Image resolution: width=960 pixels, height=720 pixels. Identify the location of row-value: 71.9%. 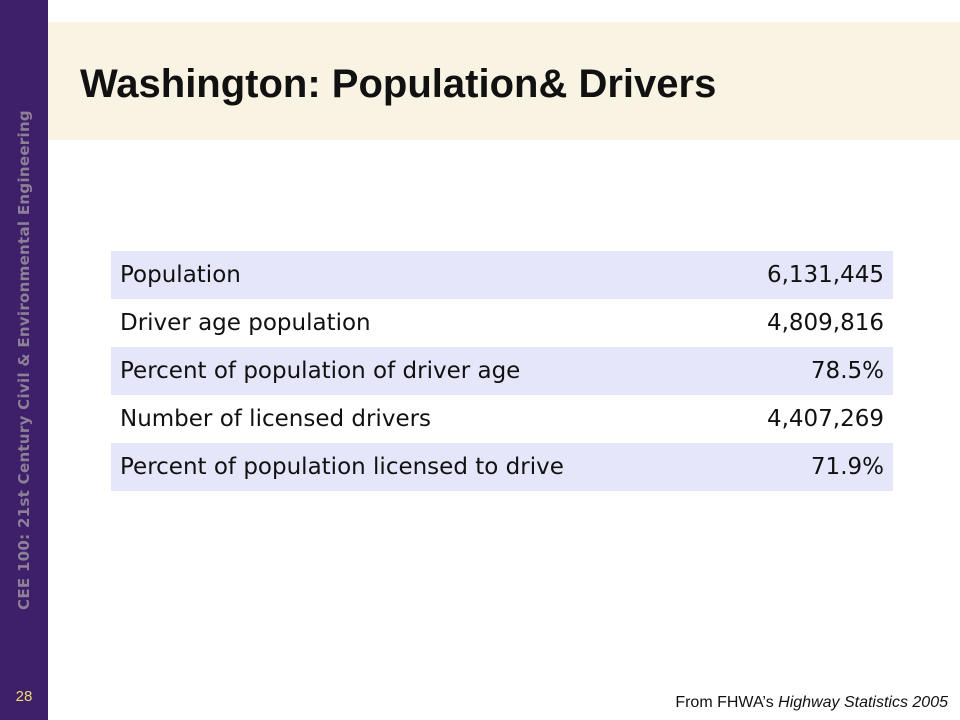
(804, 467).